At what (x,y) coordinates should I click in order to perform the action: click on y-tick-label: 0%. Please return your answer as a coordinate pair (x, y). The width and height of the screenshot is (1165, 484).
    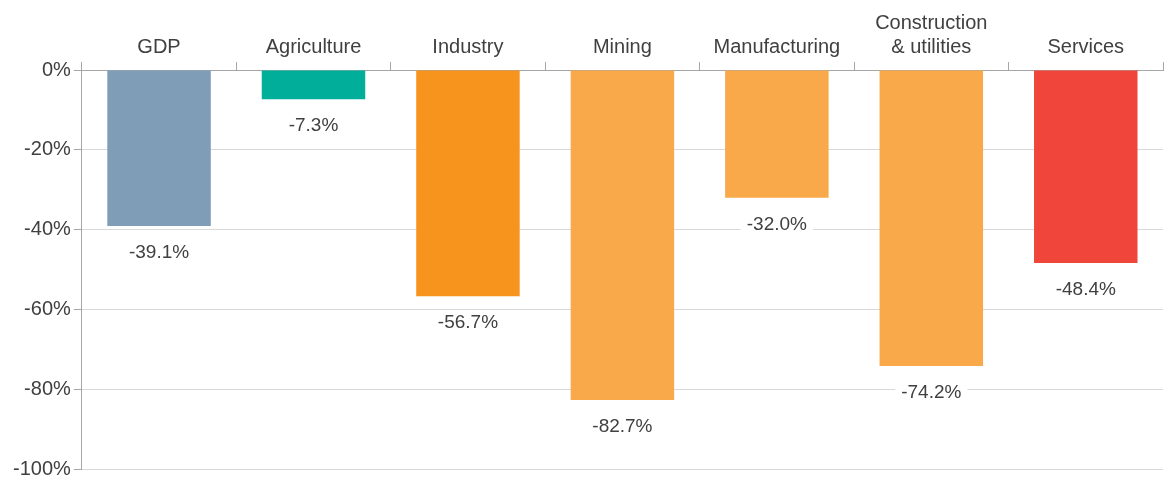
    Looking at the image, I should click on (56, 68).